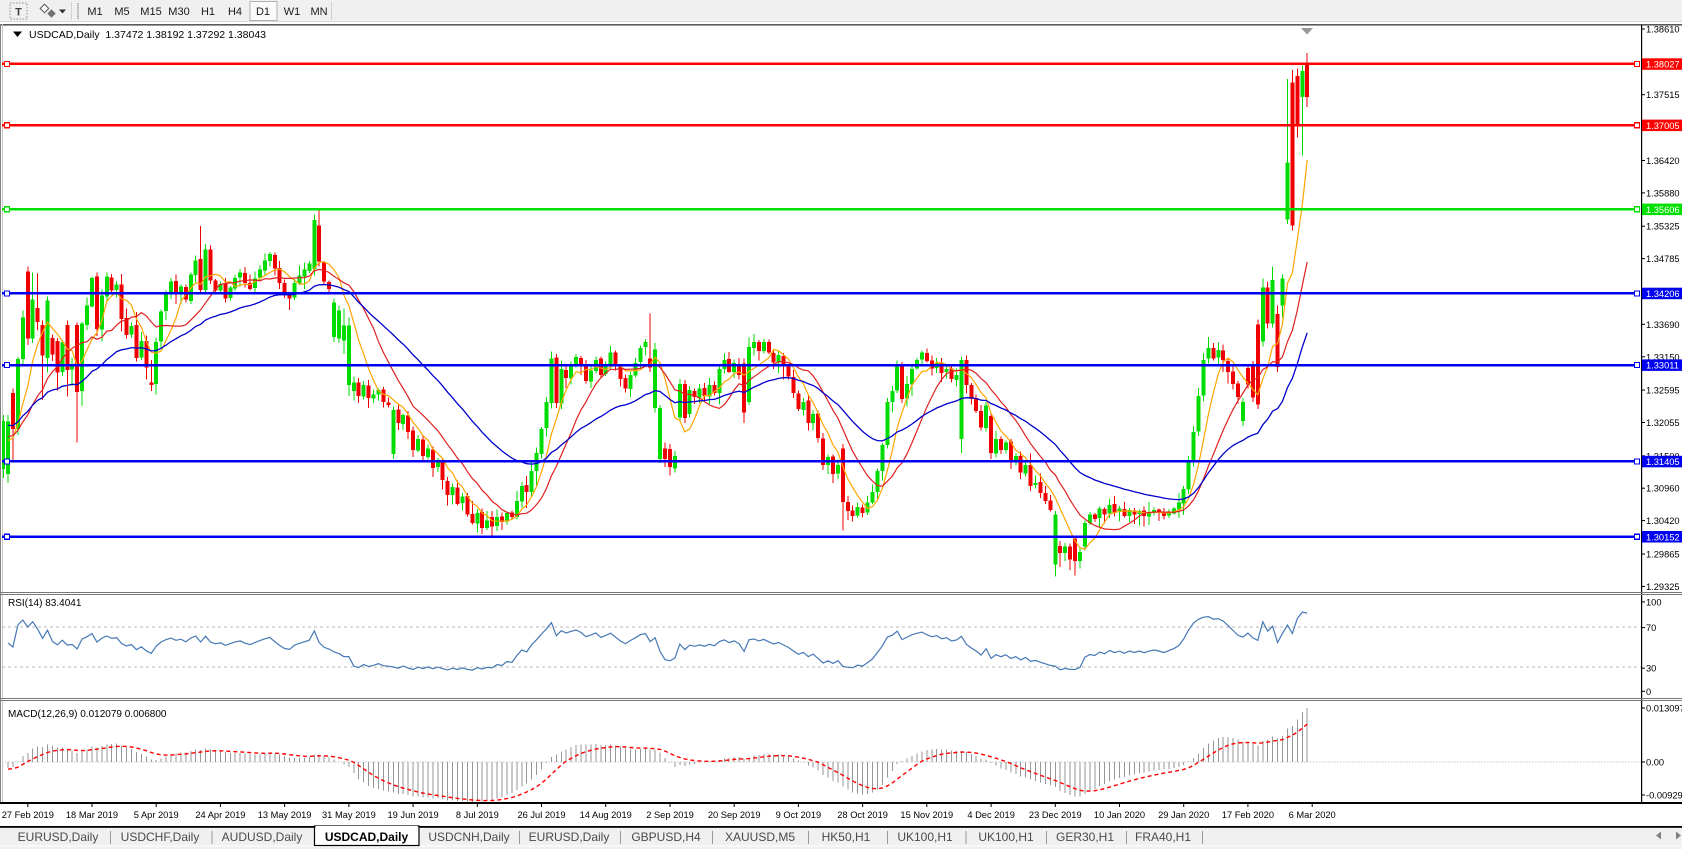 The height and width of the screenshot is (849, 1682). What do you see at coordinates (285, 815) in the screenshot?
I see `svg-text: 13 May 2019` at bounding box center [285, 815].